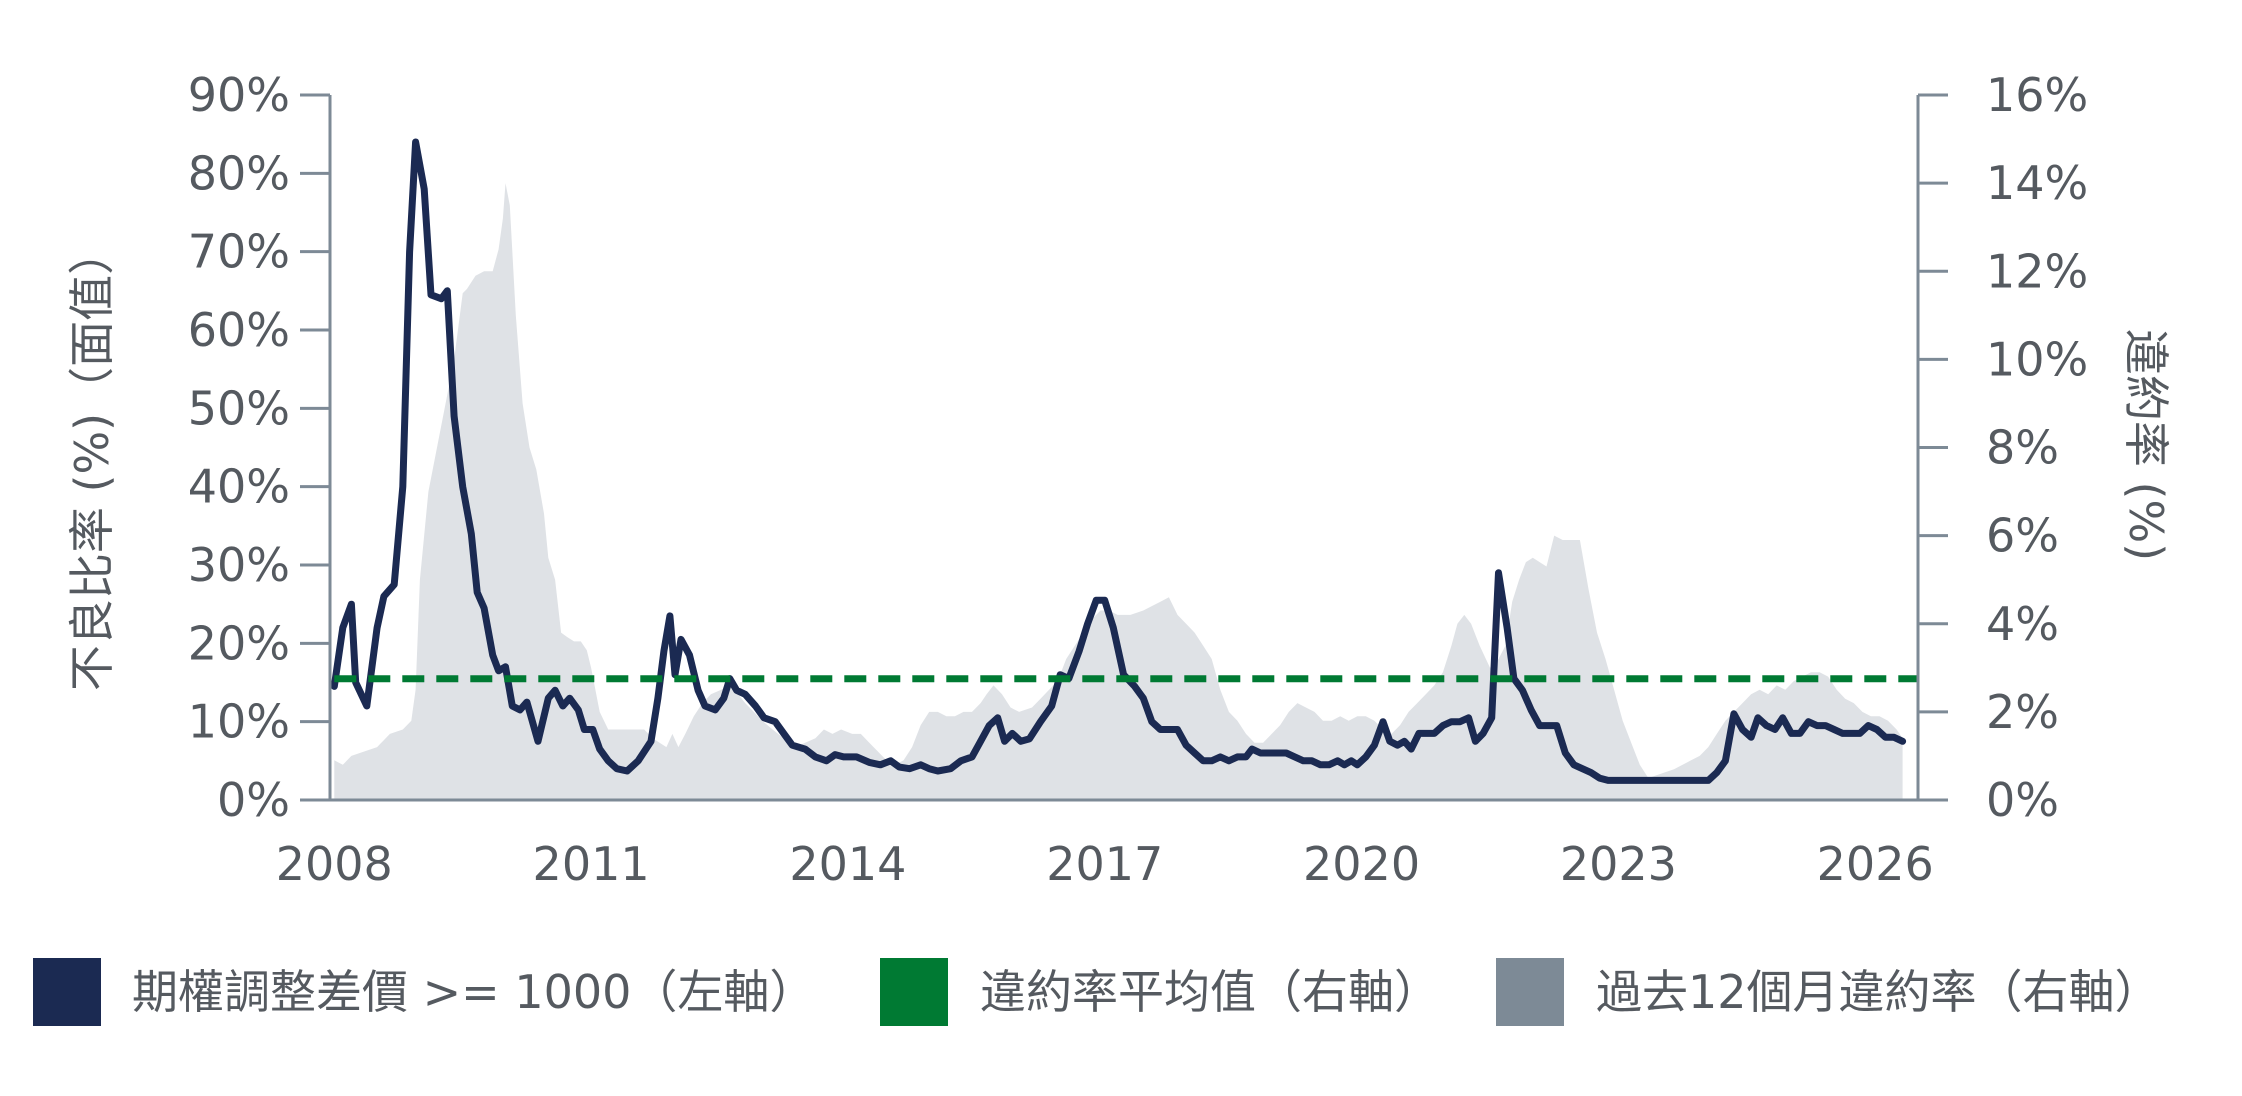  I want to click on x-axis-tick-label: 2011, so click(591, 864).